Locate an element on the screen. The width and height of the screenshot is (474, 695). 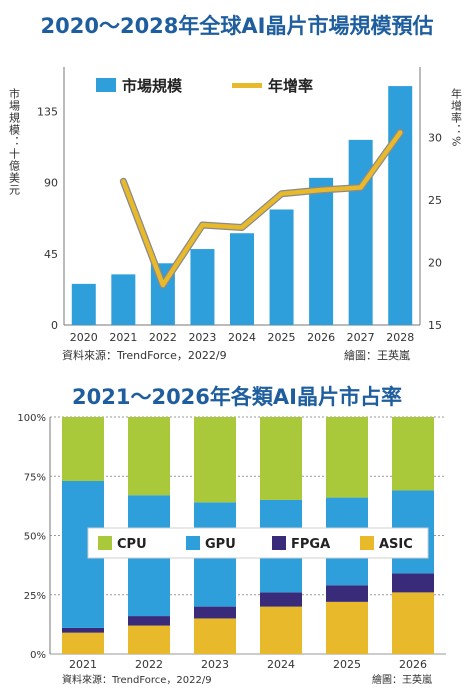
y-tick-label: 50% is located at coordinates (35, 537).